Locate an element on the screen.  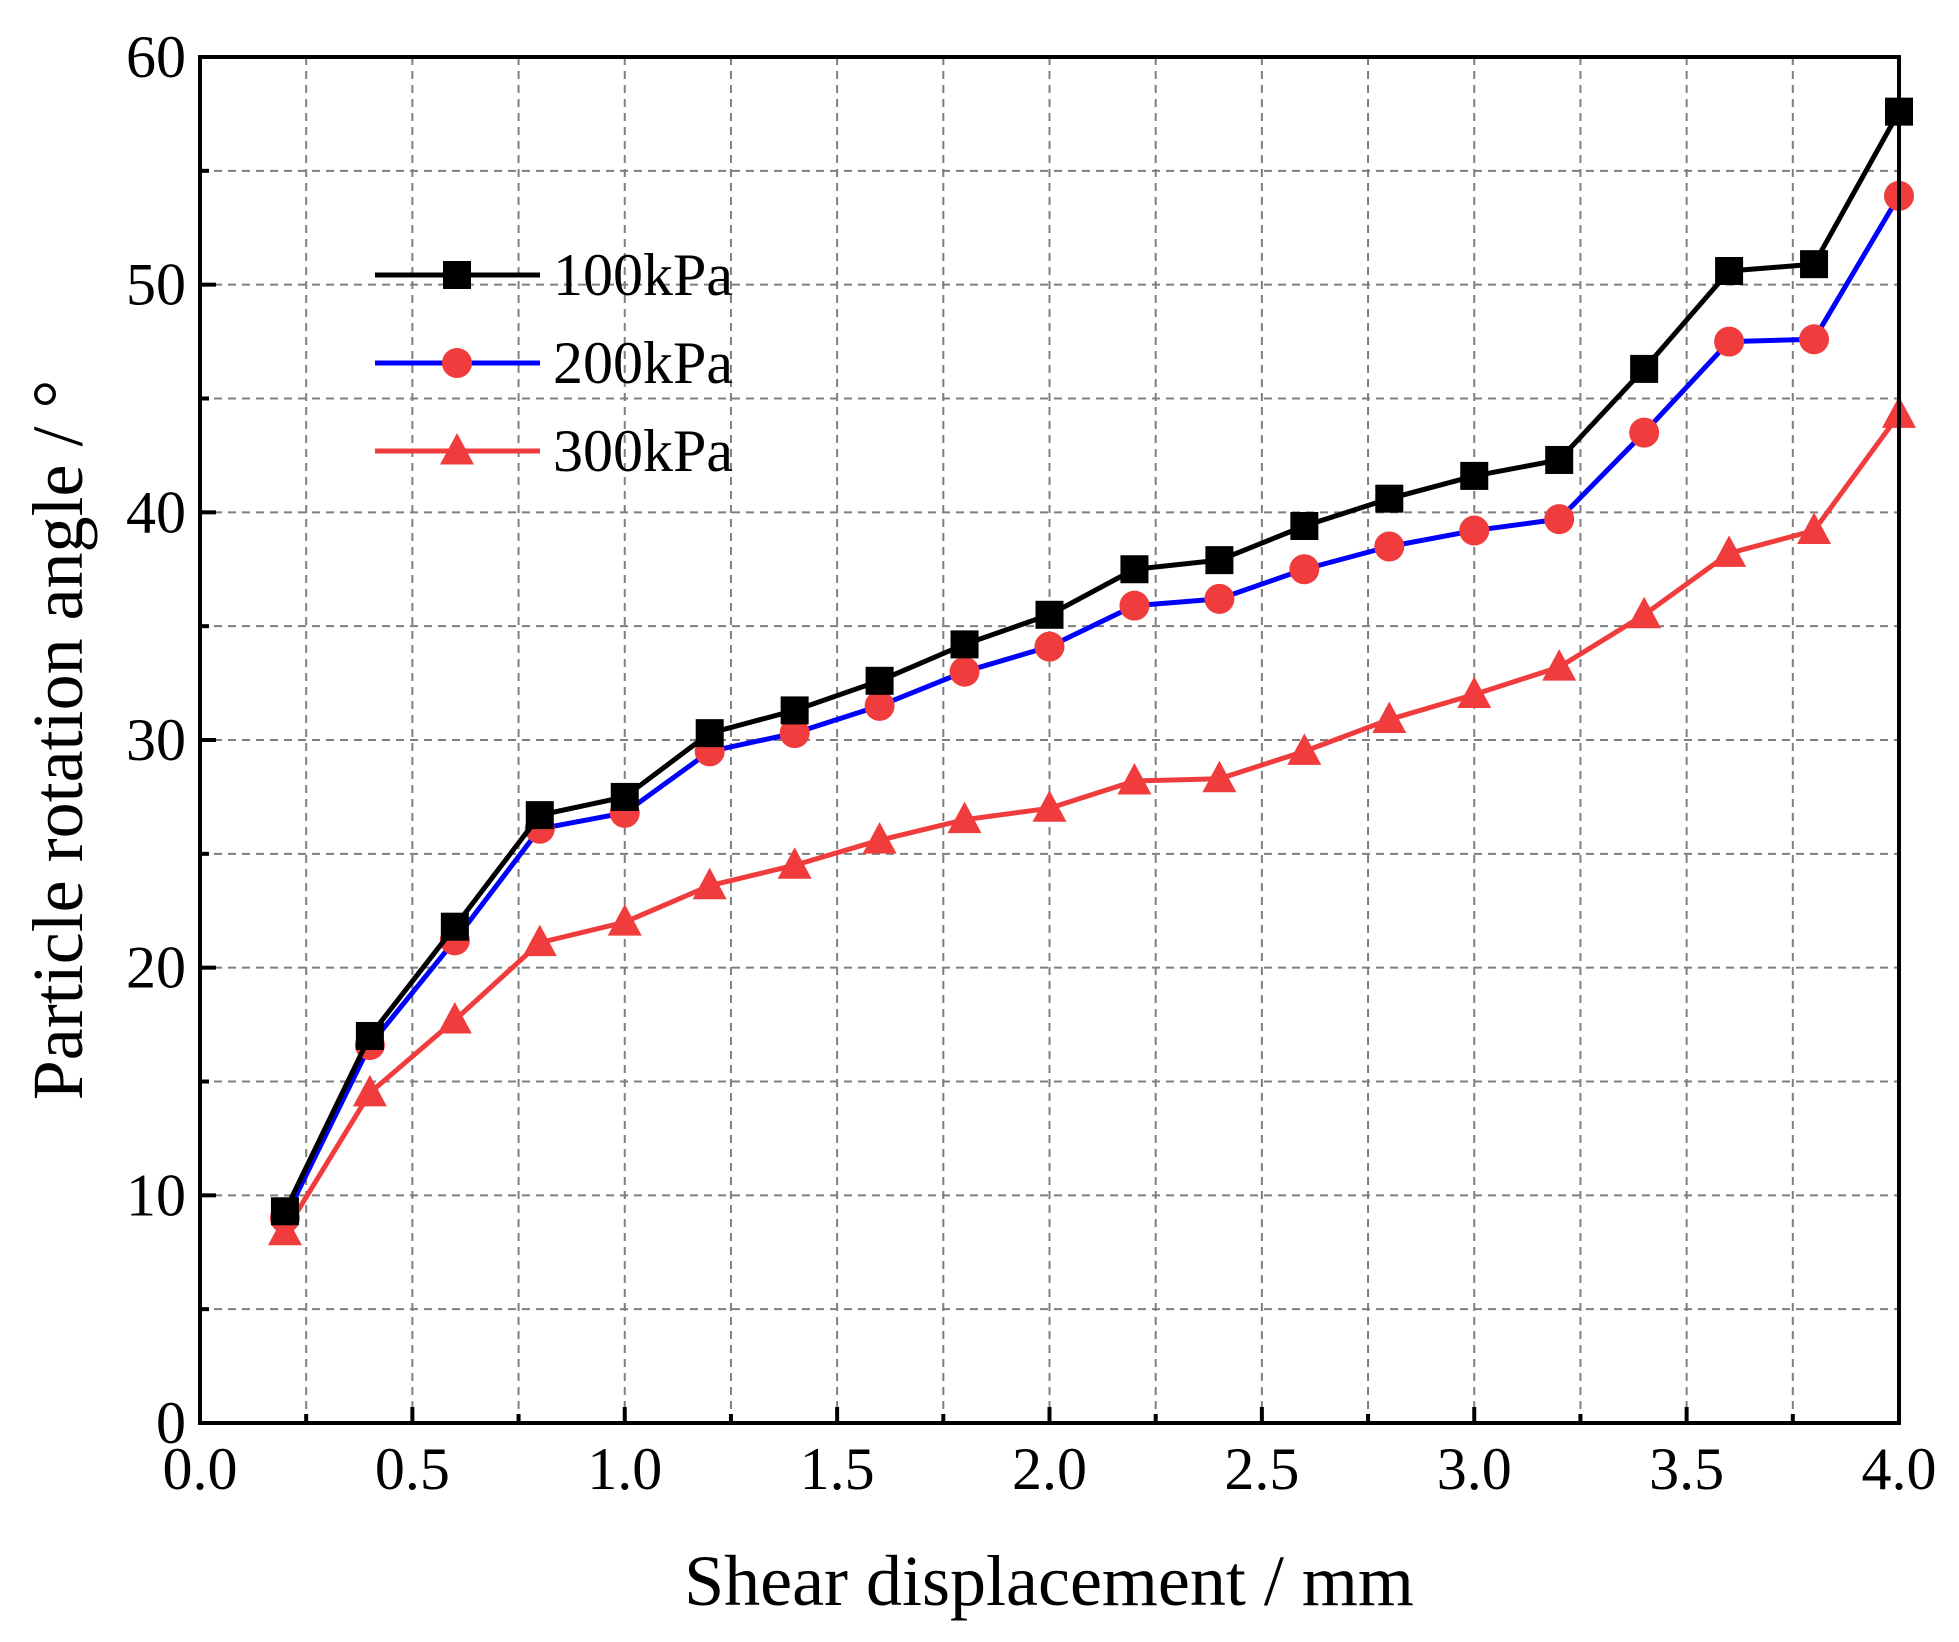
x-tick-labels: 0.0 0.5 1.0 1.5 2.0 2.5 3.0 3.5 4.0 is located at coordinates (1050, 1469).